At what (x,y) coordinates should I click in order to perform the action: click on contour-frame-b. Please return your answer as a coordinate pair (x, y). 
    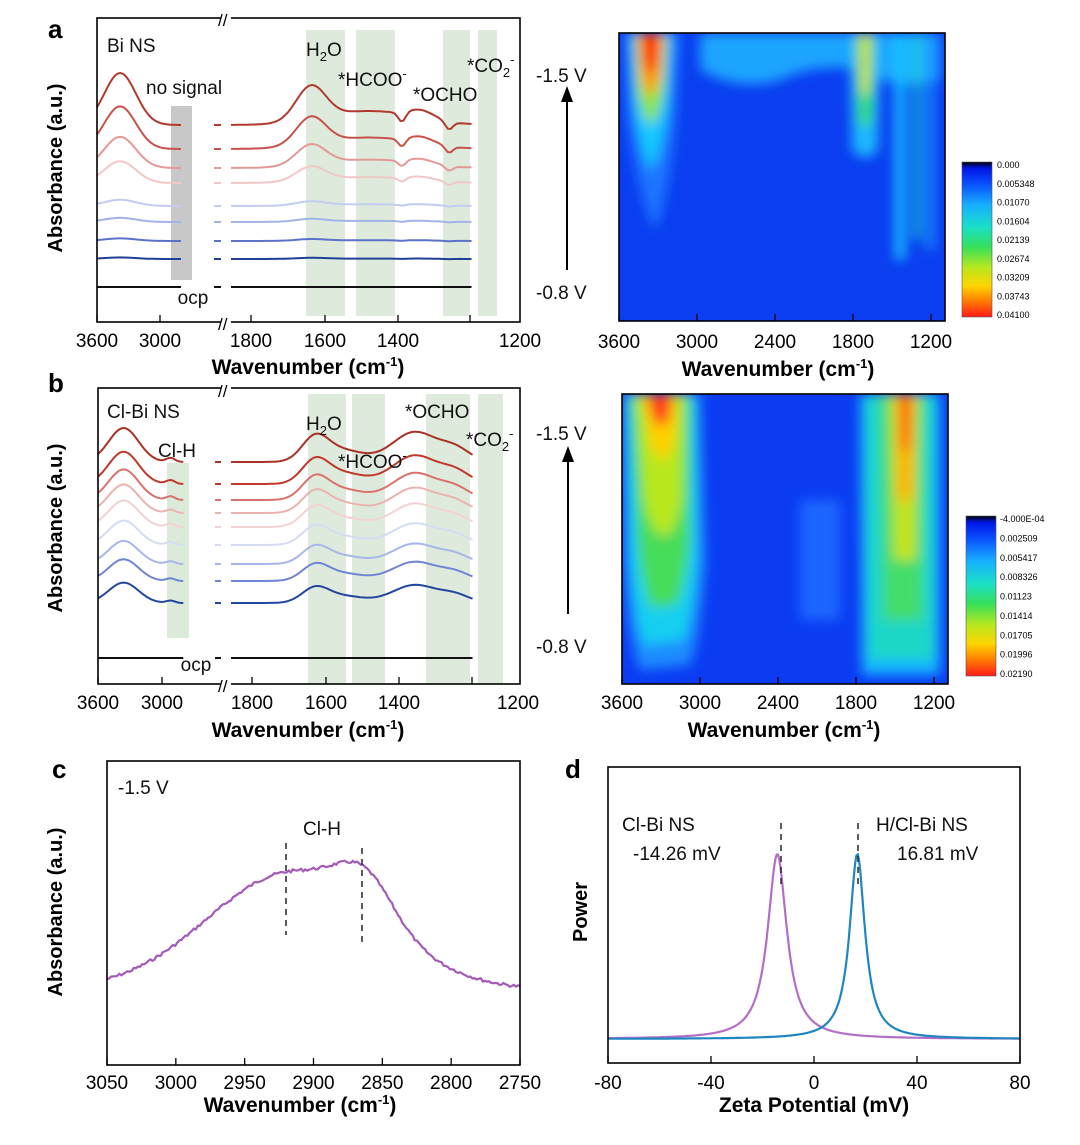
    Looking at the image, I should click on (785, 539).